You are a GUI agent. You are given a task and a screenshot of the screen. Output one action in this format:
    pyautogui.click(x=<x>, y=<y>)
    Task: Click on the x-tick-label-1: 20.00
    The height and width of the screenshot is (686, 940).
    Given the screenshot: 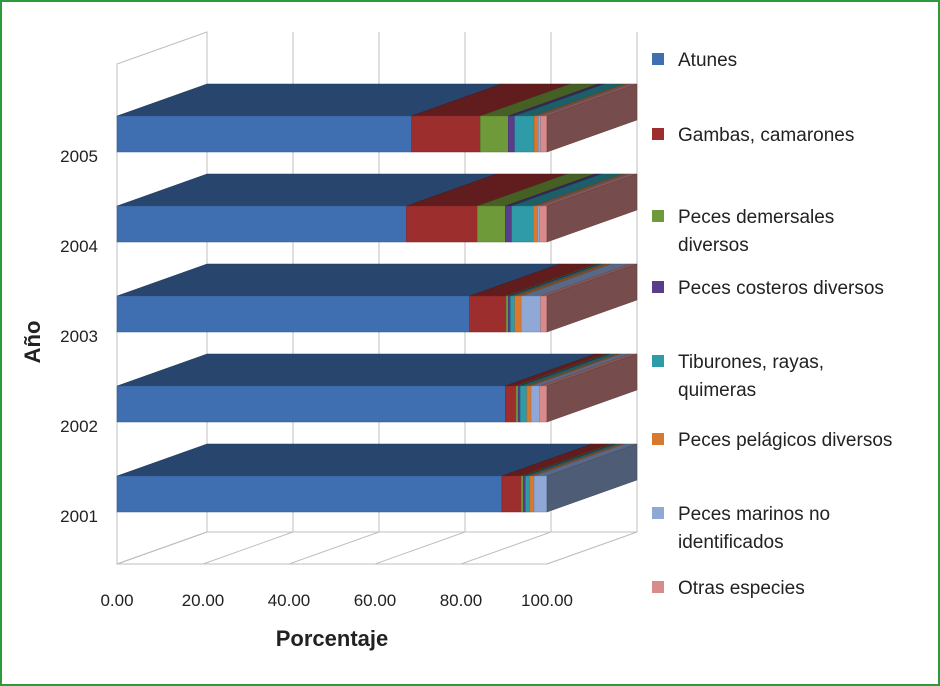 What is the action you would take?
    pyautogui.click(x=203, y=600)
    